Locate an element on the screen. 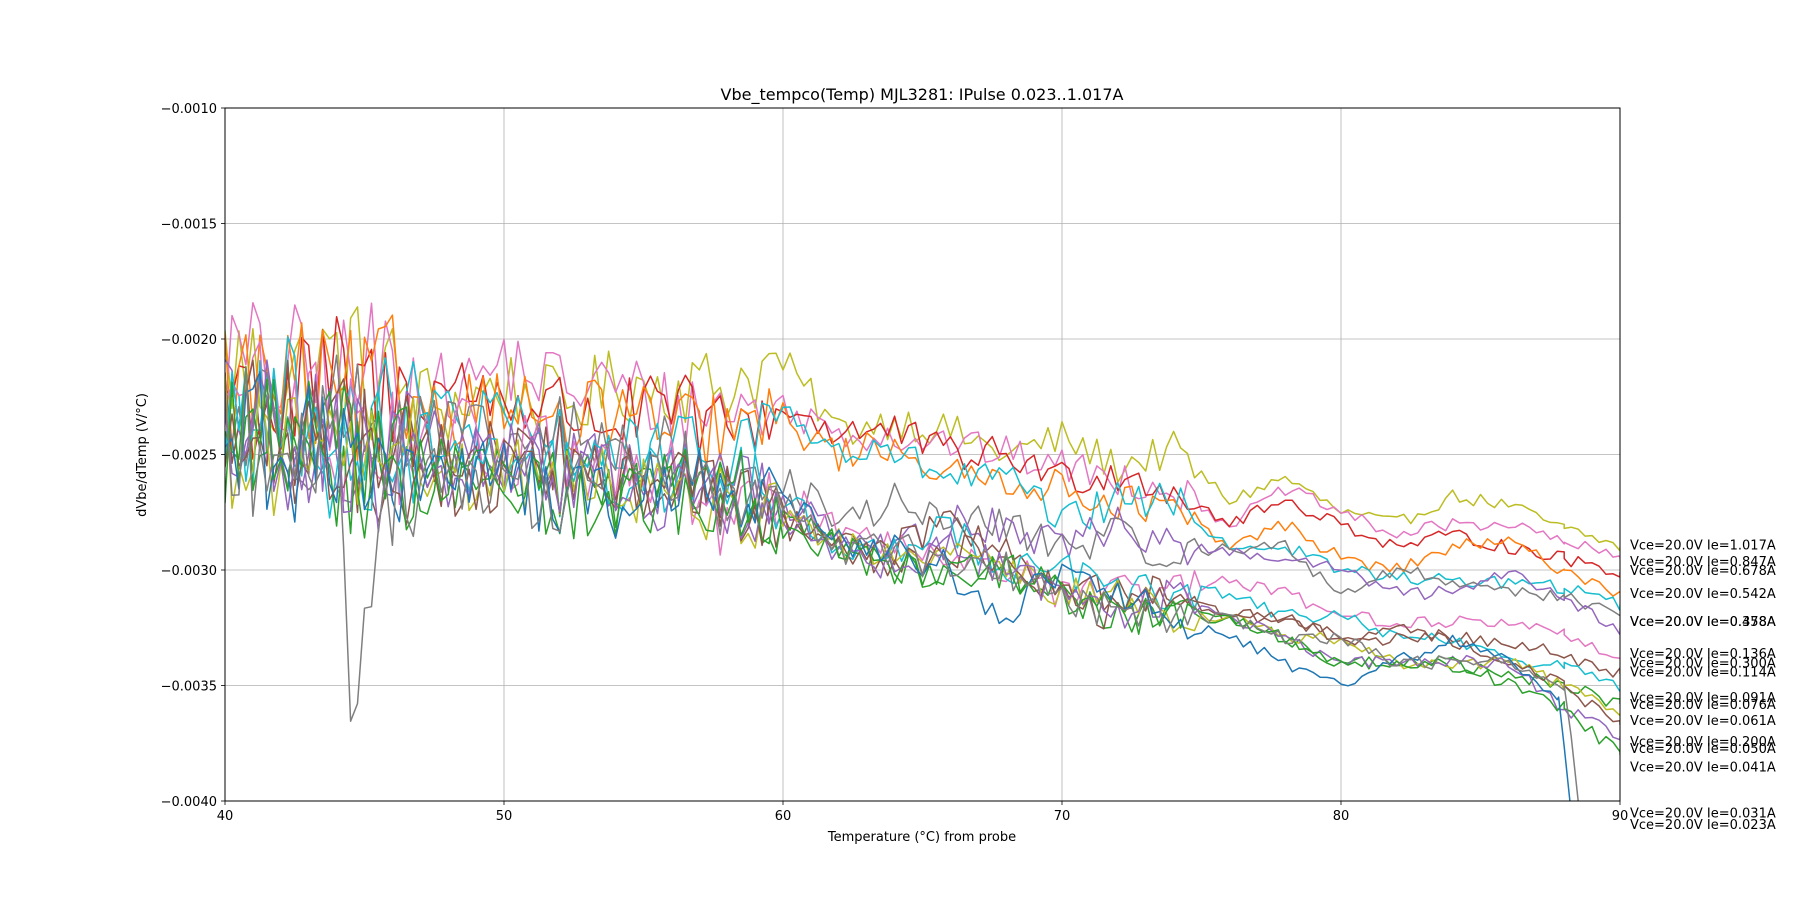 The height and width of the screenshot is (900, 1800). x-tick-label: 70 is located at coordinates (1062, 816).